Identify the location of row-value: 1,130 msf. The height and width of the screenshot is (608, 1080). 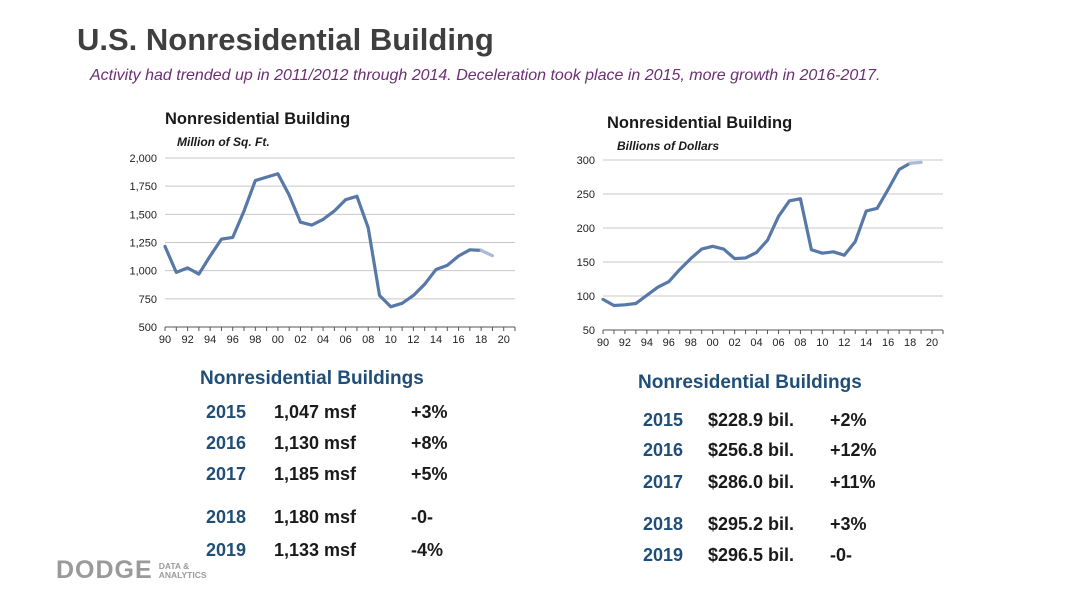
(315, 443).